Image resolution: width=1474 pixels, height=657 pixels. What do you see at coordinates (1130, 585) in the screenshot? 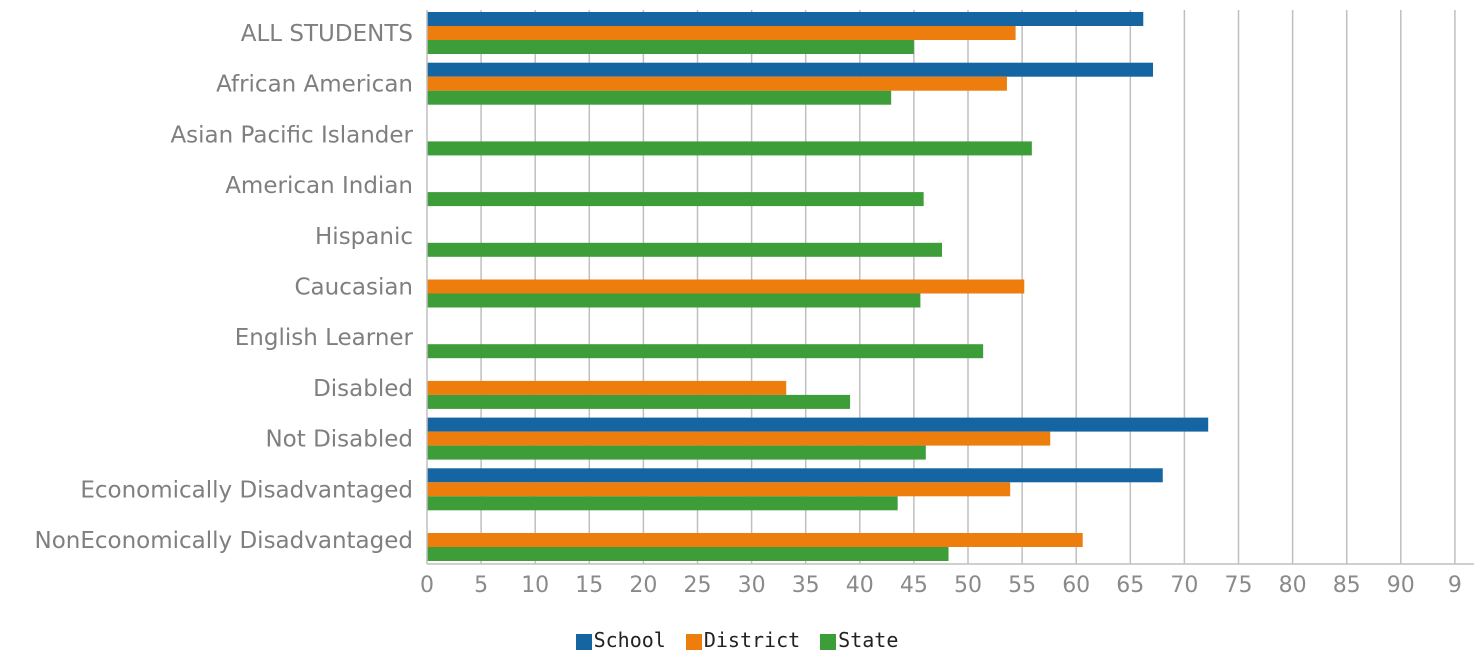
I see `x-tick-label: 65` at bounding box center [1130, 585].